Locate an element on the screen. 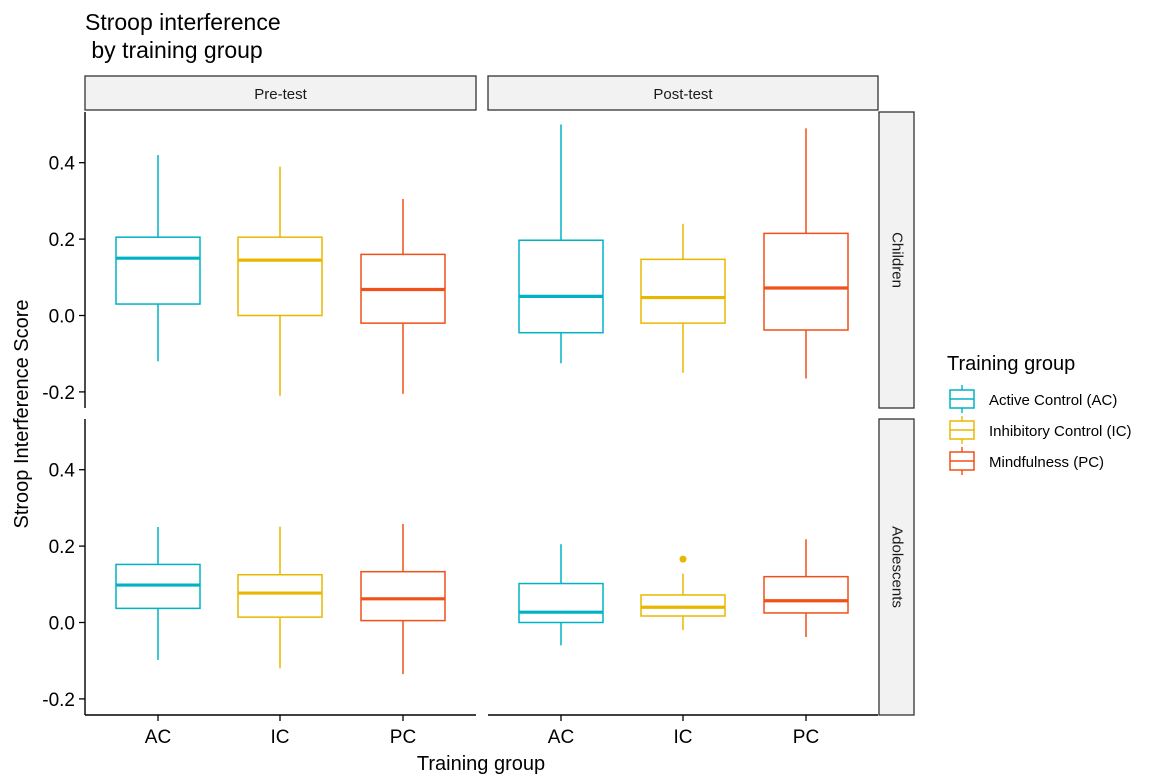 The width and height of the screenshot is (1156, 774). outlier-point is located at coordinates (683, 559).